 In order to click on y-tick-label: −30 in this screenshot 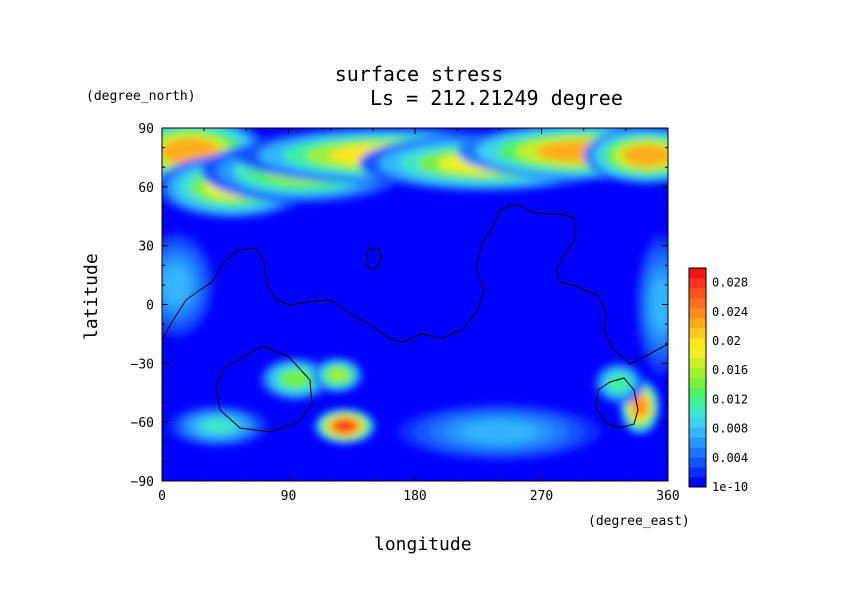, I will do `click(142, 364)`.